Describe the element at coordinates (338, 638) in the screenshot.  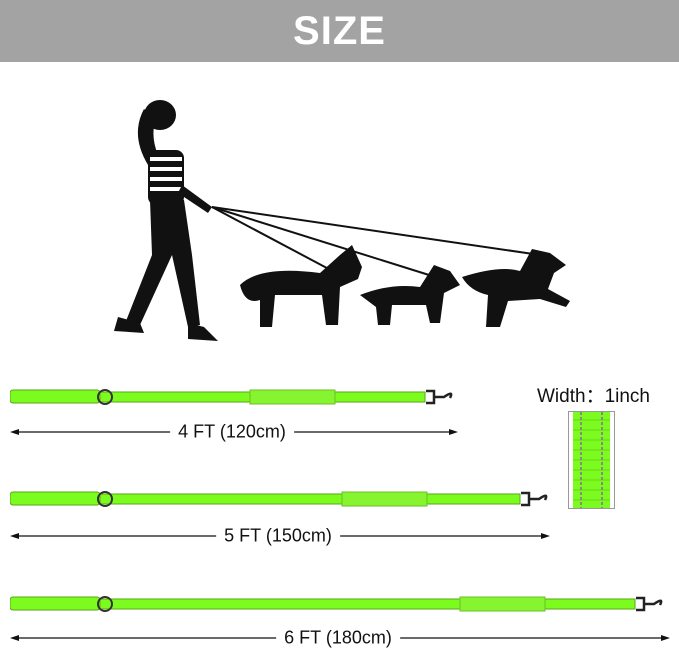
I see `length-label-6ft: 6 FT (180cm)` at that location.